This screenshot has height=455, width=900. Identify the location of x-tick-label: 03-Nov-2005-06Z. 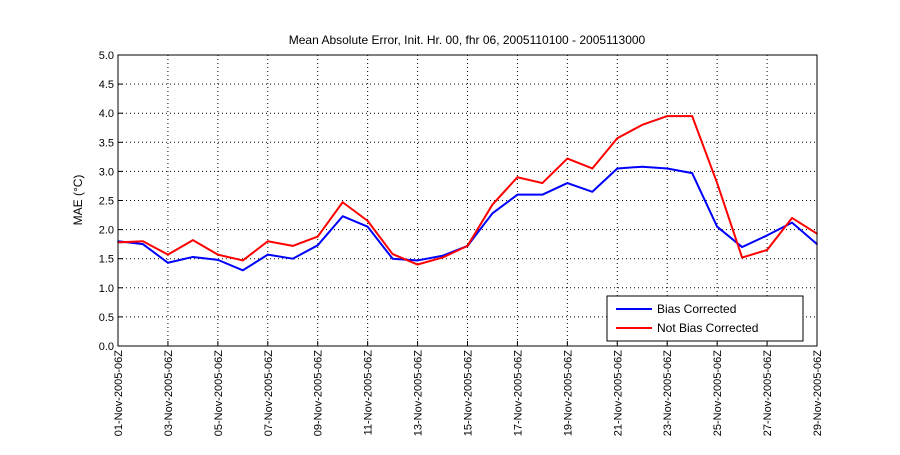
(169, 393).